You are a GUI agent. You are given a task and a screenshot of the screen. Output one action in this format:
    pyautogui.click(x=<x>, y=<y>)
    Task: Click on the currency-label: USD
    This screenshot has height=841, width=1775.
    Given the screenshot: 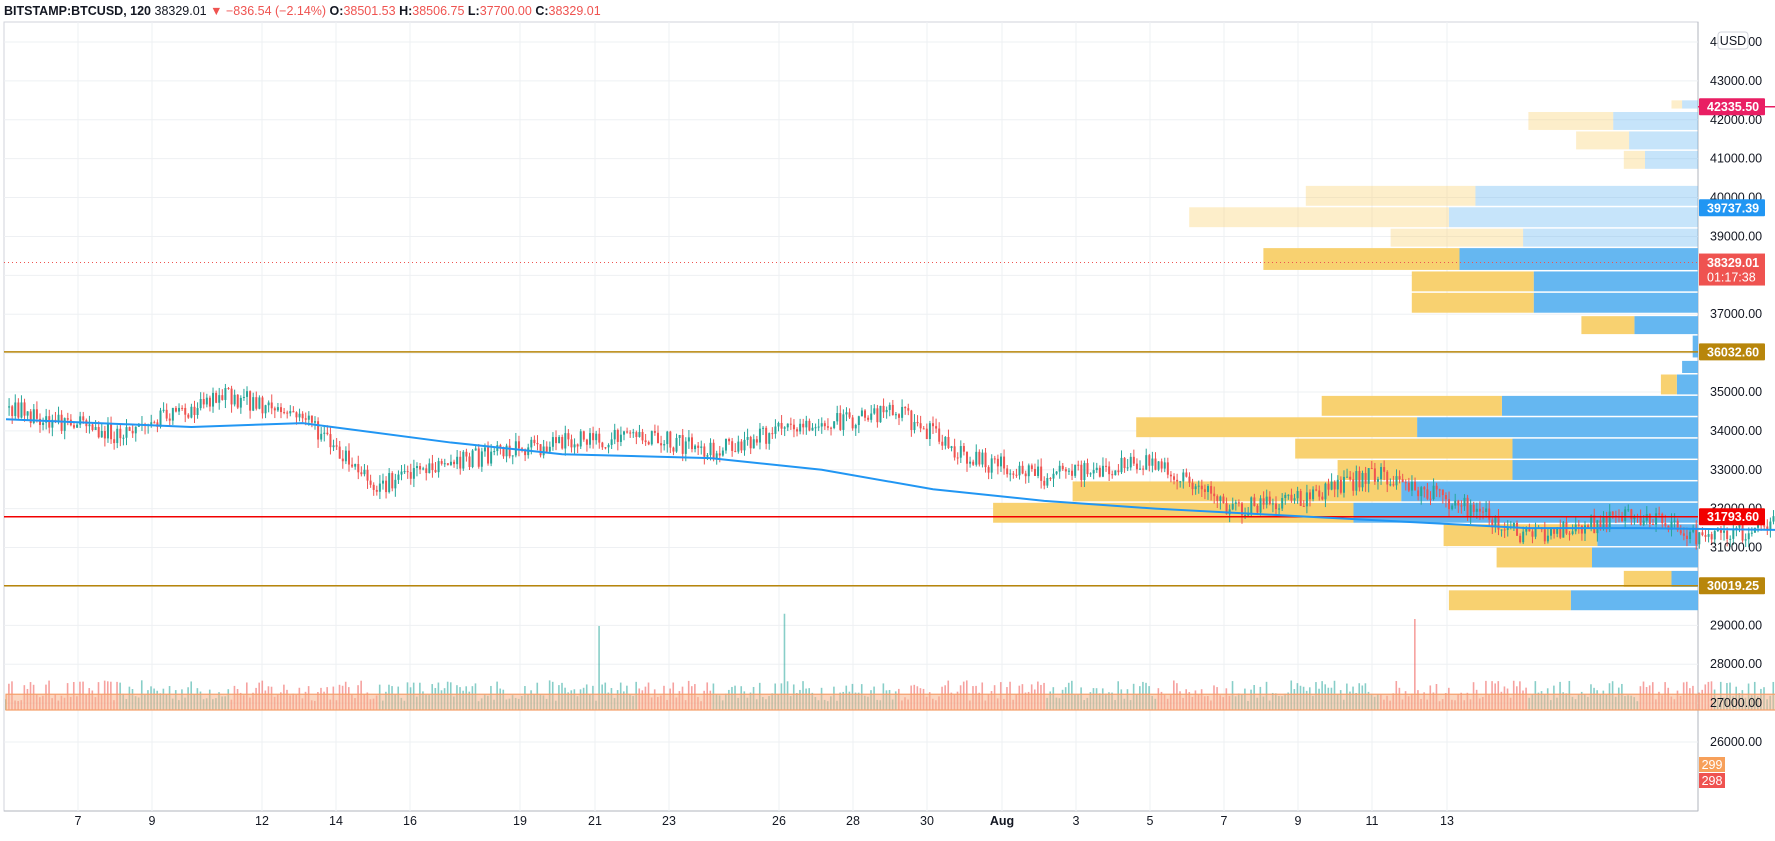 What is the action you would take?
    pyautogui.click(x=1733, y=41)
    